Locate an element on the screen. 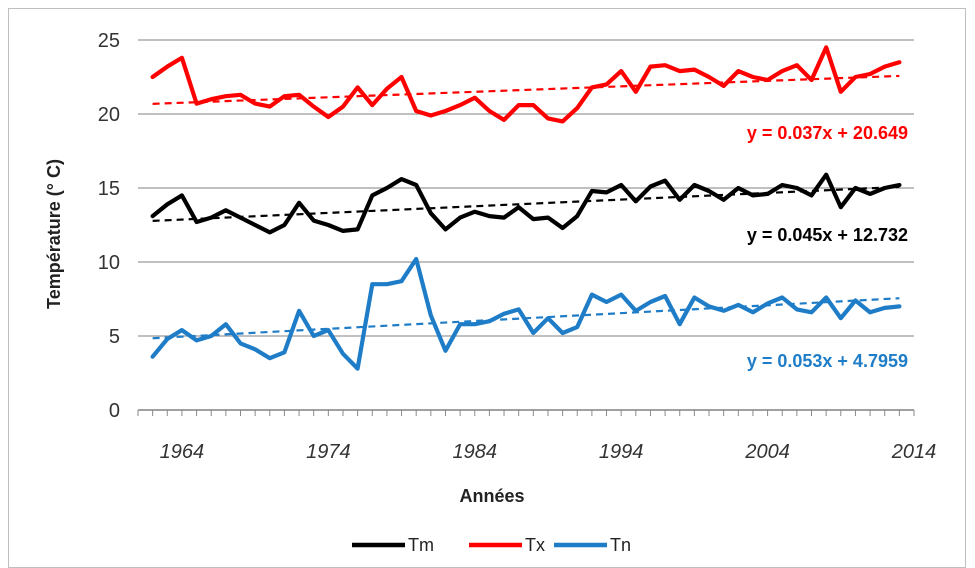 The image size is (975, 568). x-axis-title: Années is located at coordinates (491, 496).